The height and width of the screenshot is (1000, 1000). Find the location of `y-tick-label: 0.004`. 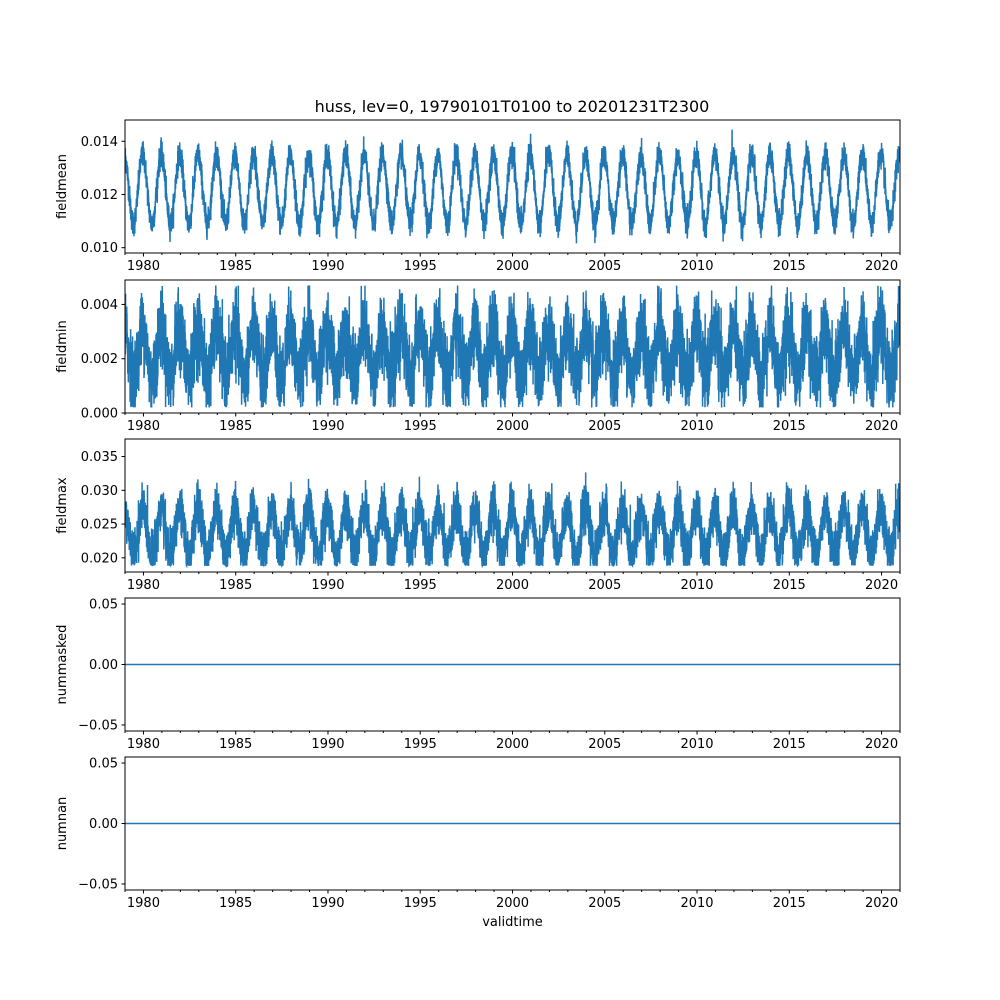

y-tick-label: 0.004 is located at coordinates (99, 305).